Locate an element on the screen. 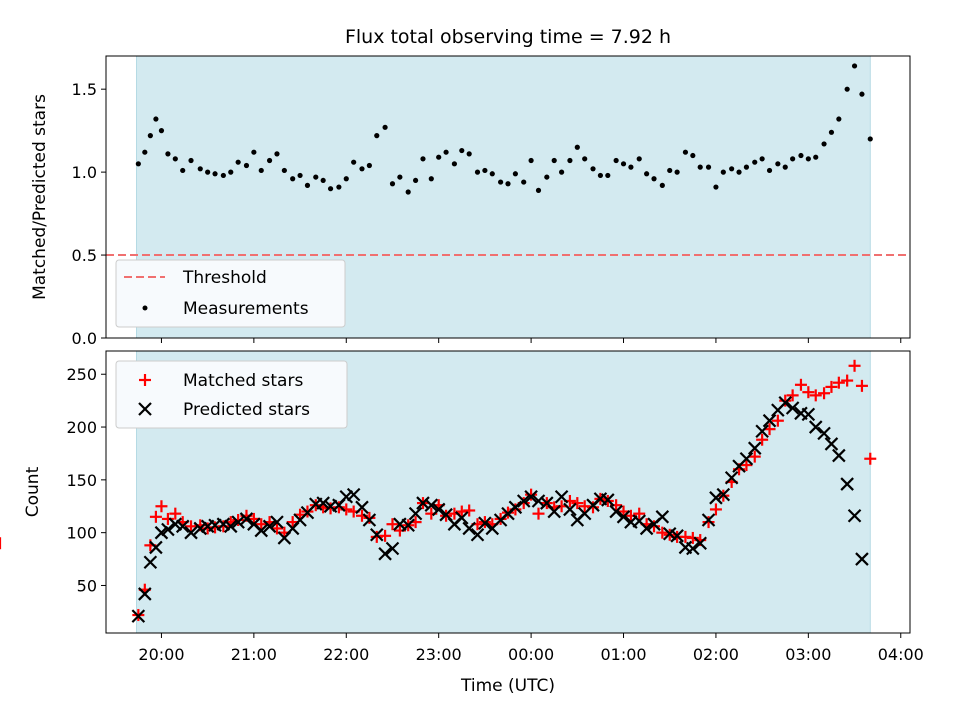  bottom-legend: Matched stars Predicted stars is located at coordinates (231, 394).